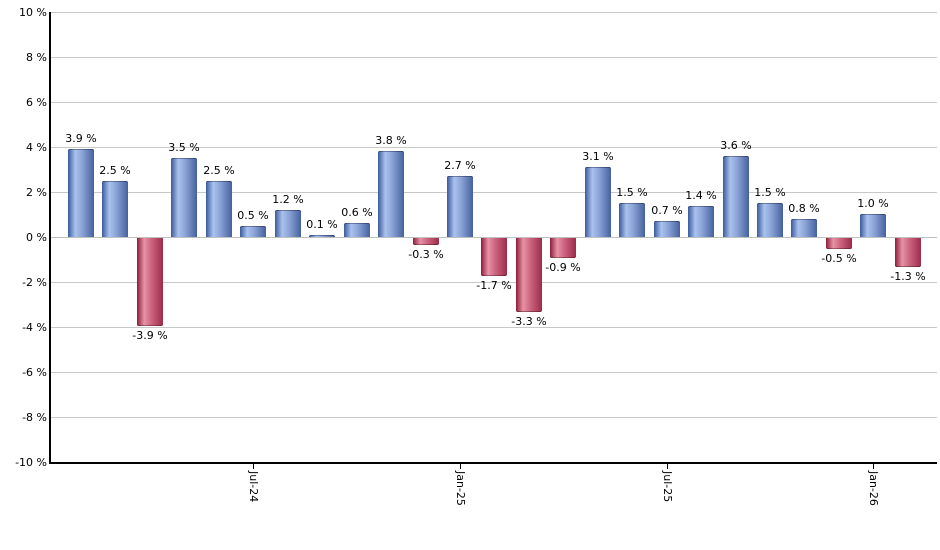 This screenshot has height=550, width=940. What do you see at coordinates (50, 238) in the screenshot?
I see `y-axis-line` at bounding box center [50, 238].